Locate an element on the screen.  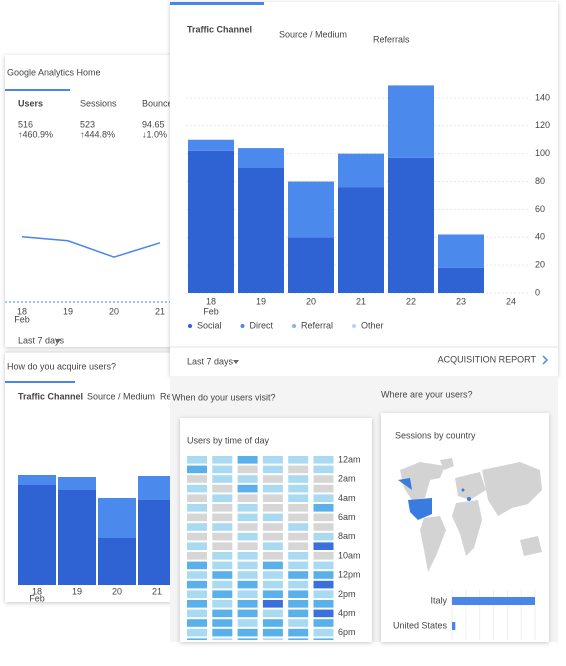
card-subtitle: Sessions by country is located at coordinates (435, 435).